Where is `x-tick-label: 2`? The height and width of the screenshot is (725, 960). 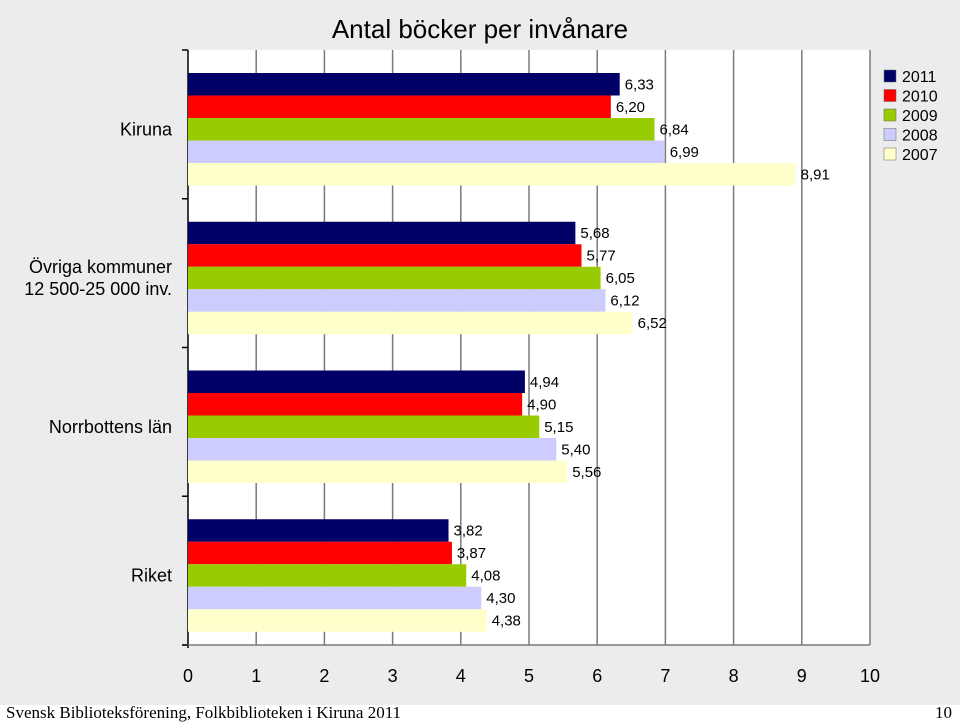 x-tick-label: 2 is located at coordinates (324, 676).